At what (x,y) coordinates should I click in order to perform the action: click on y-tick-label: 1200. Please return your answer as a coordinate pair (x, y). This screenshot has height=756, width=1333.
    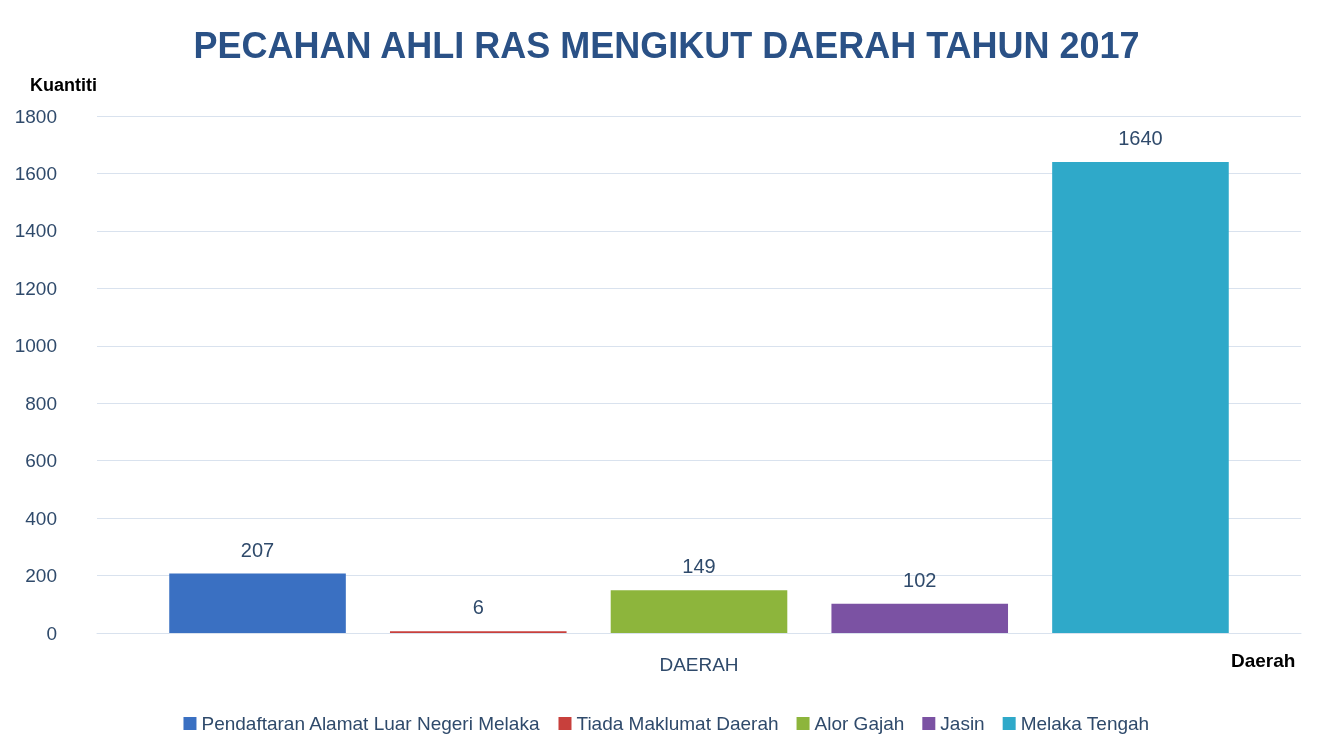
    Looking at the image, I should click on (35, 288).